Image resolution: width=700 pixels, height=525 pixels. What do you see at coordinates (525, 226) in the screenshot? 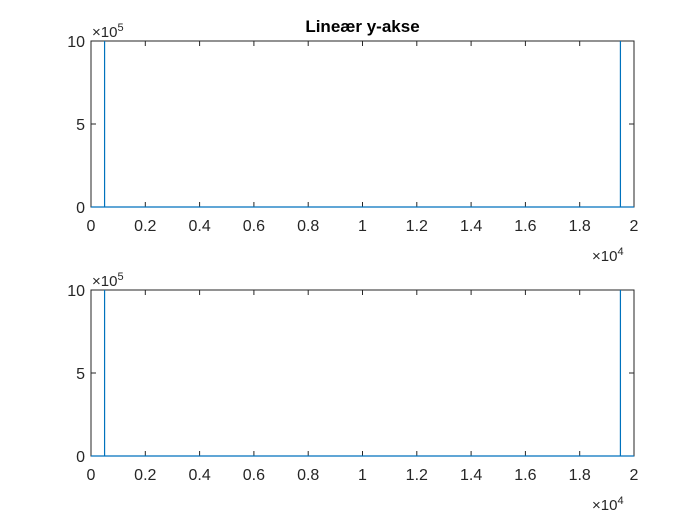
I see `panel-1-x-tick-label-8: 1.6` at bounding box center [525, 226].